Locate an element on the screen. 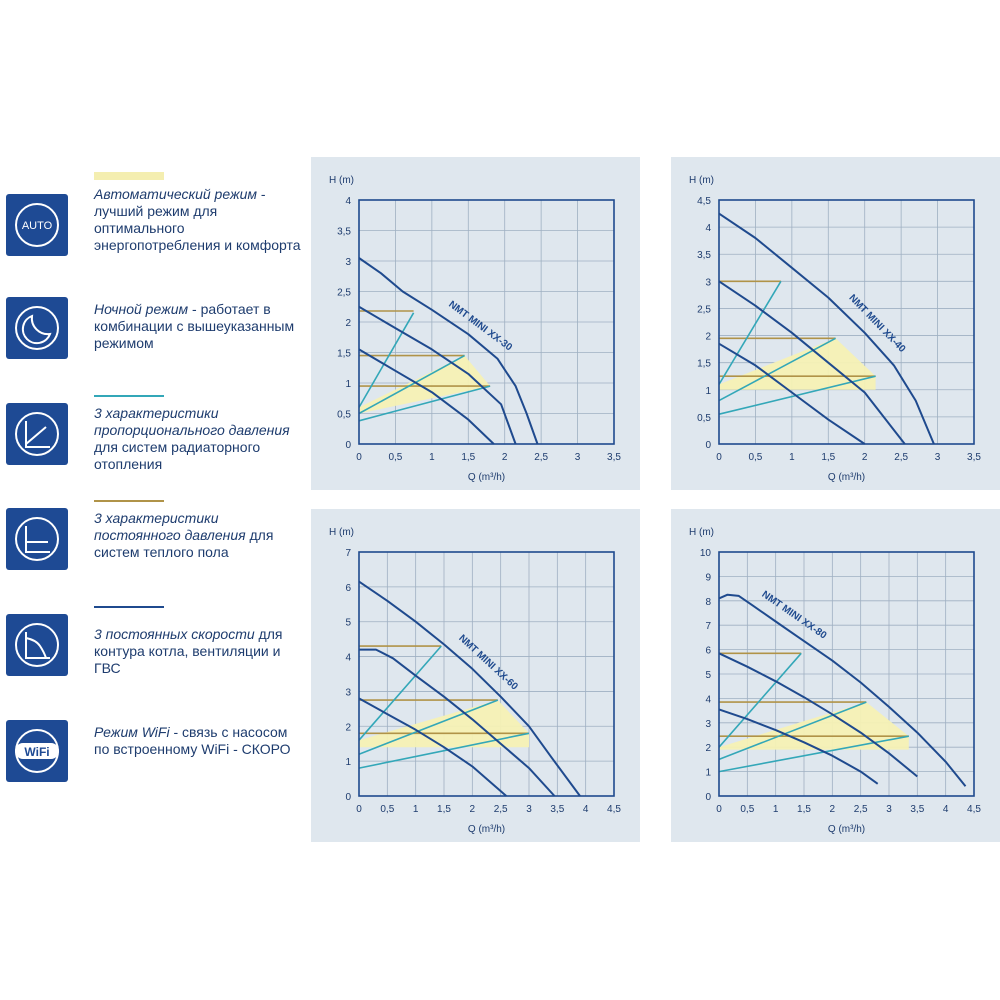 The height and width of the screenshot is (1000, 1000). wifi-icon-text: WiFi is located at coordinates (36, 752).